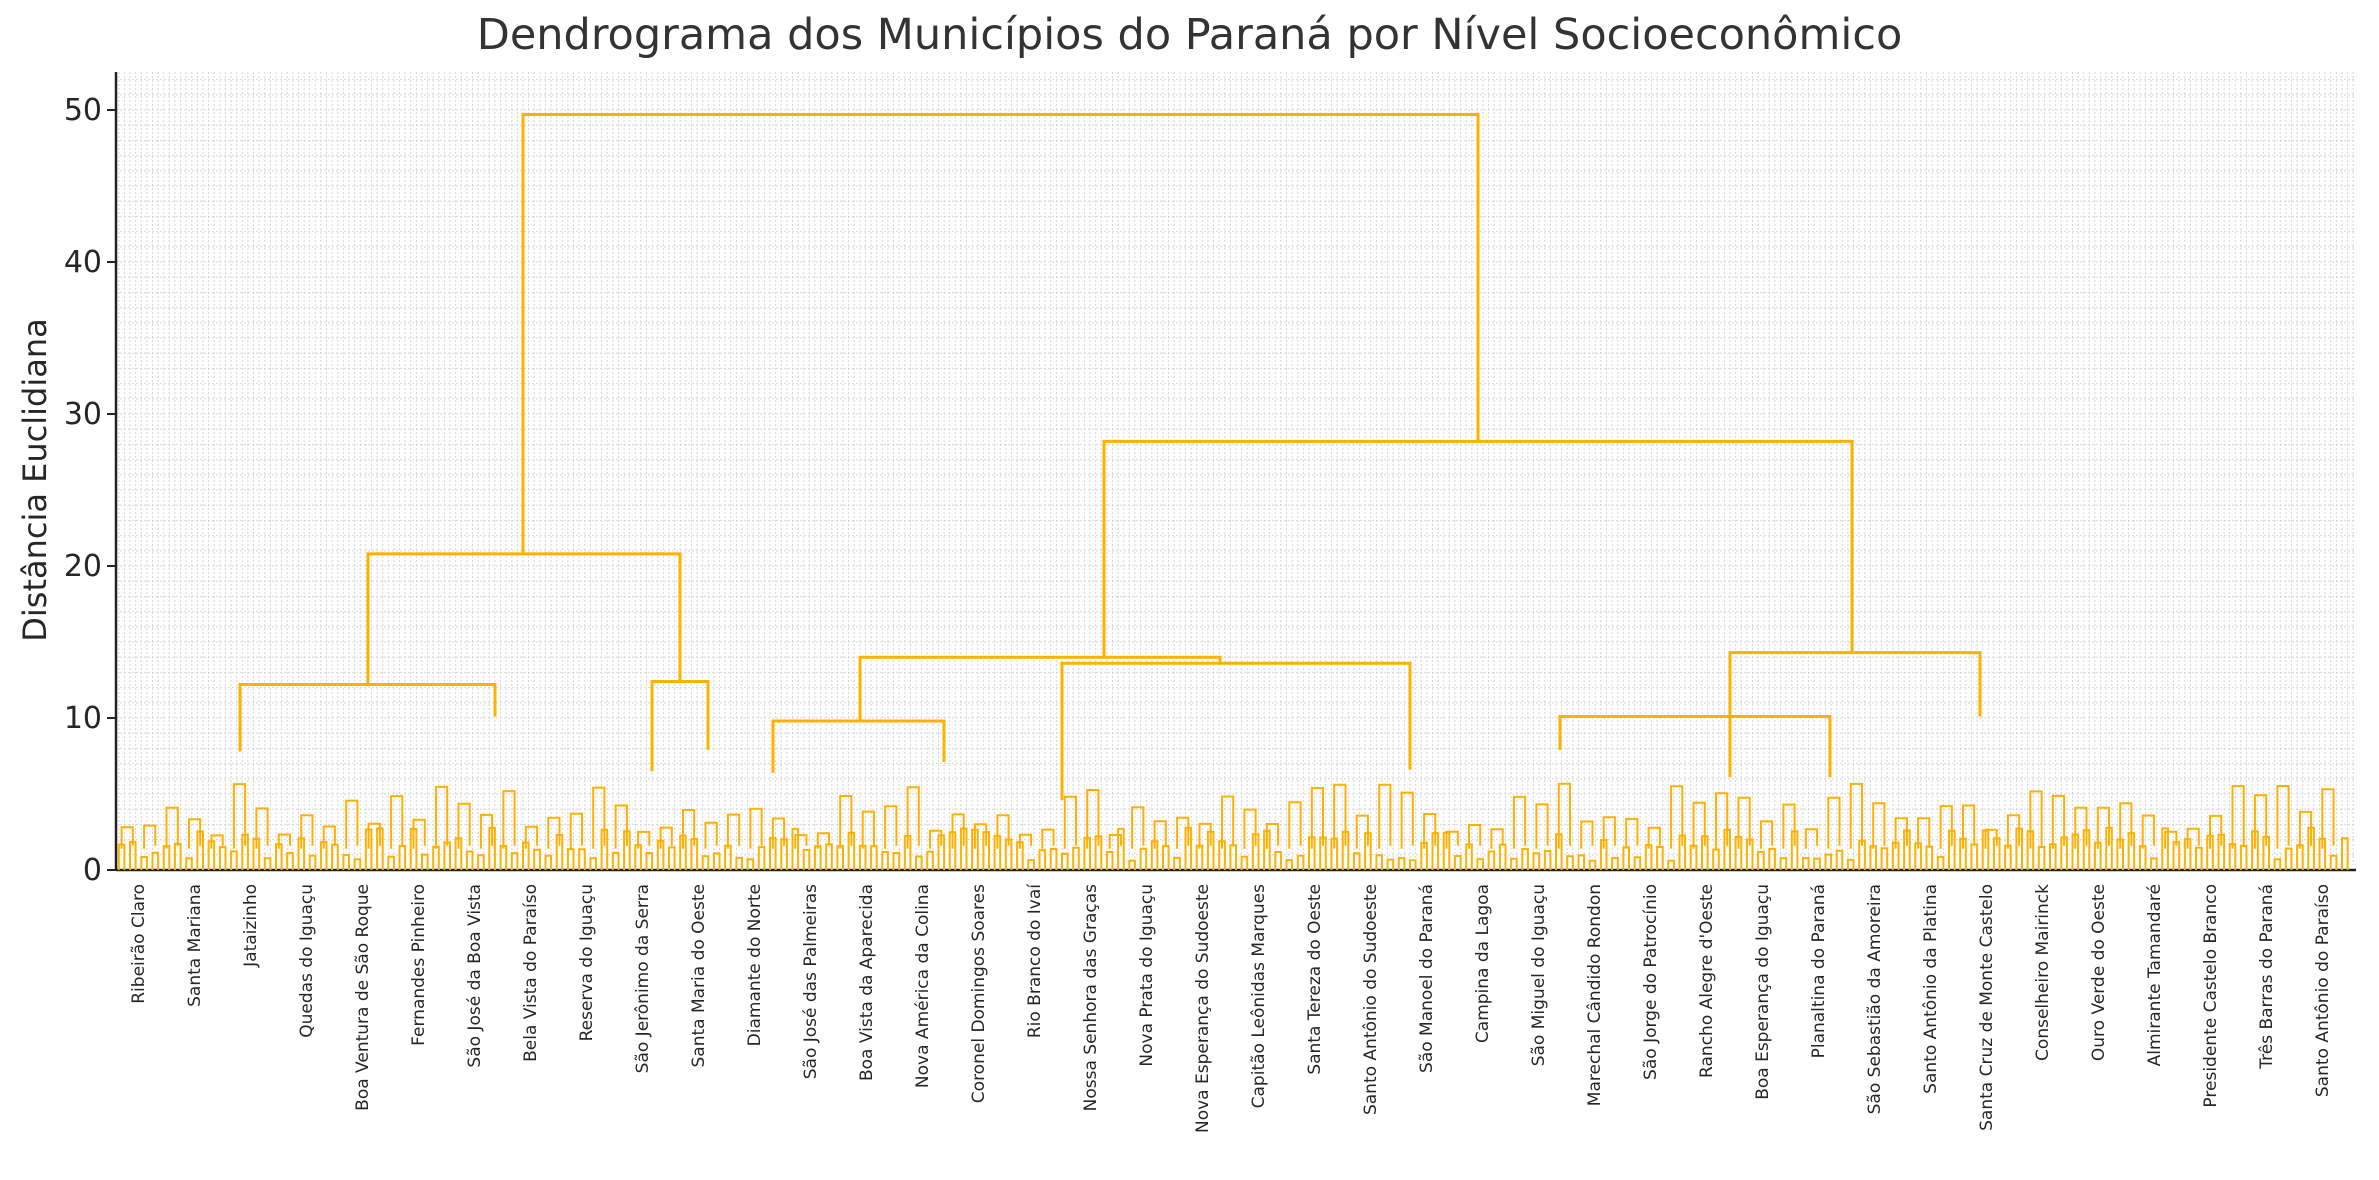 The width and height of the screenshot is (2379, 1180). Describe the element at coordinates (195, 945) in the screenshot. I see `leaf-label: Santa Mariana` at that location.